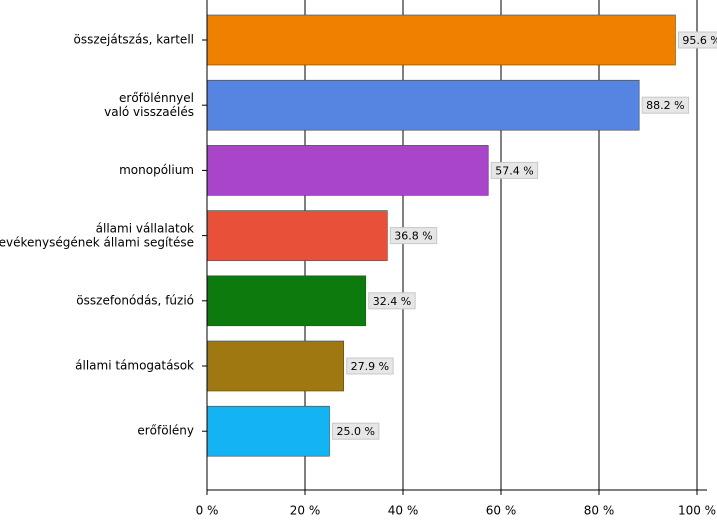 The image size is (717, 527). Describe the element at coordinates (165, 431) in the screenshot. I see `y-tick-label: erőfölény` at that location.